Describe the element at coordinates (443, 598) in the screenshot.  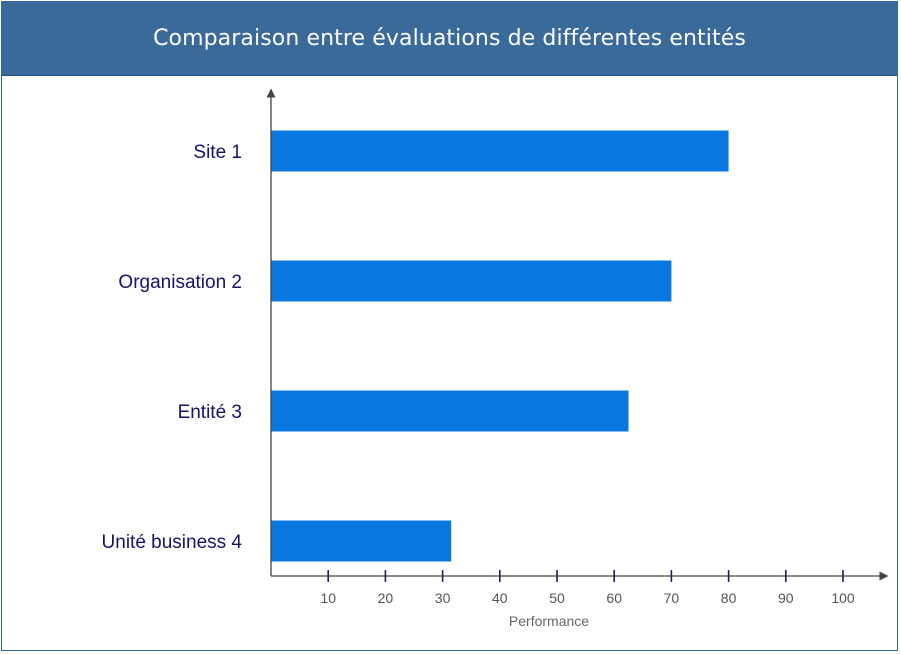
I see `x-tick-label-30: 30` at that location.